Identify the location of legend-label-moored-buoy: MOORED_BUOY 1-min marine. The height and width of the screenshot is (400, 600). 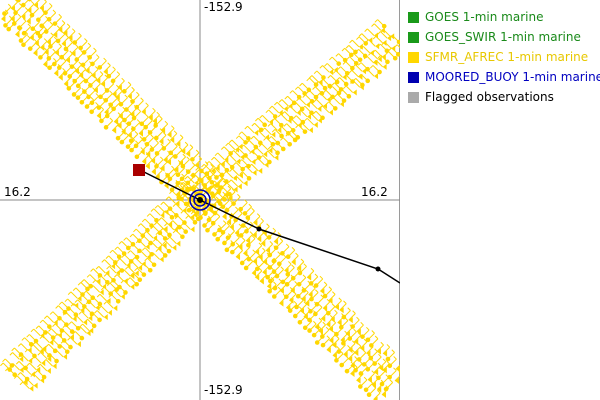
(512, 77).